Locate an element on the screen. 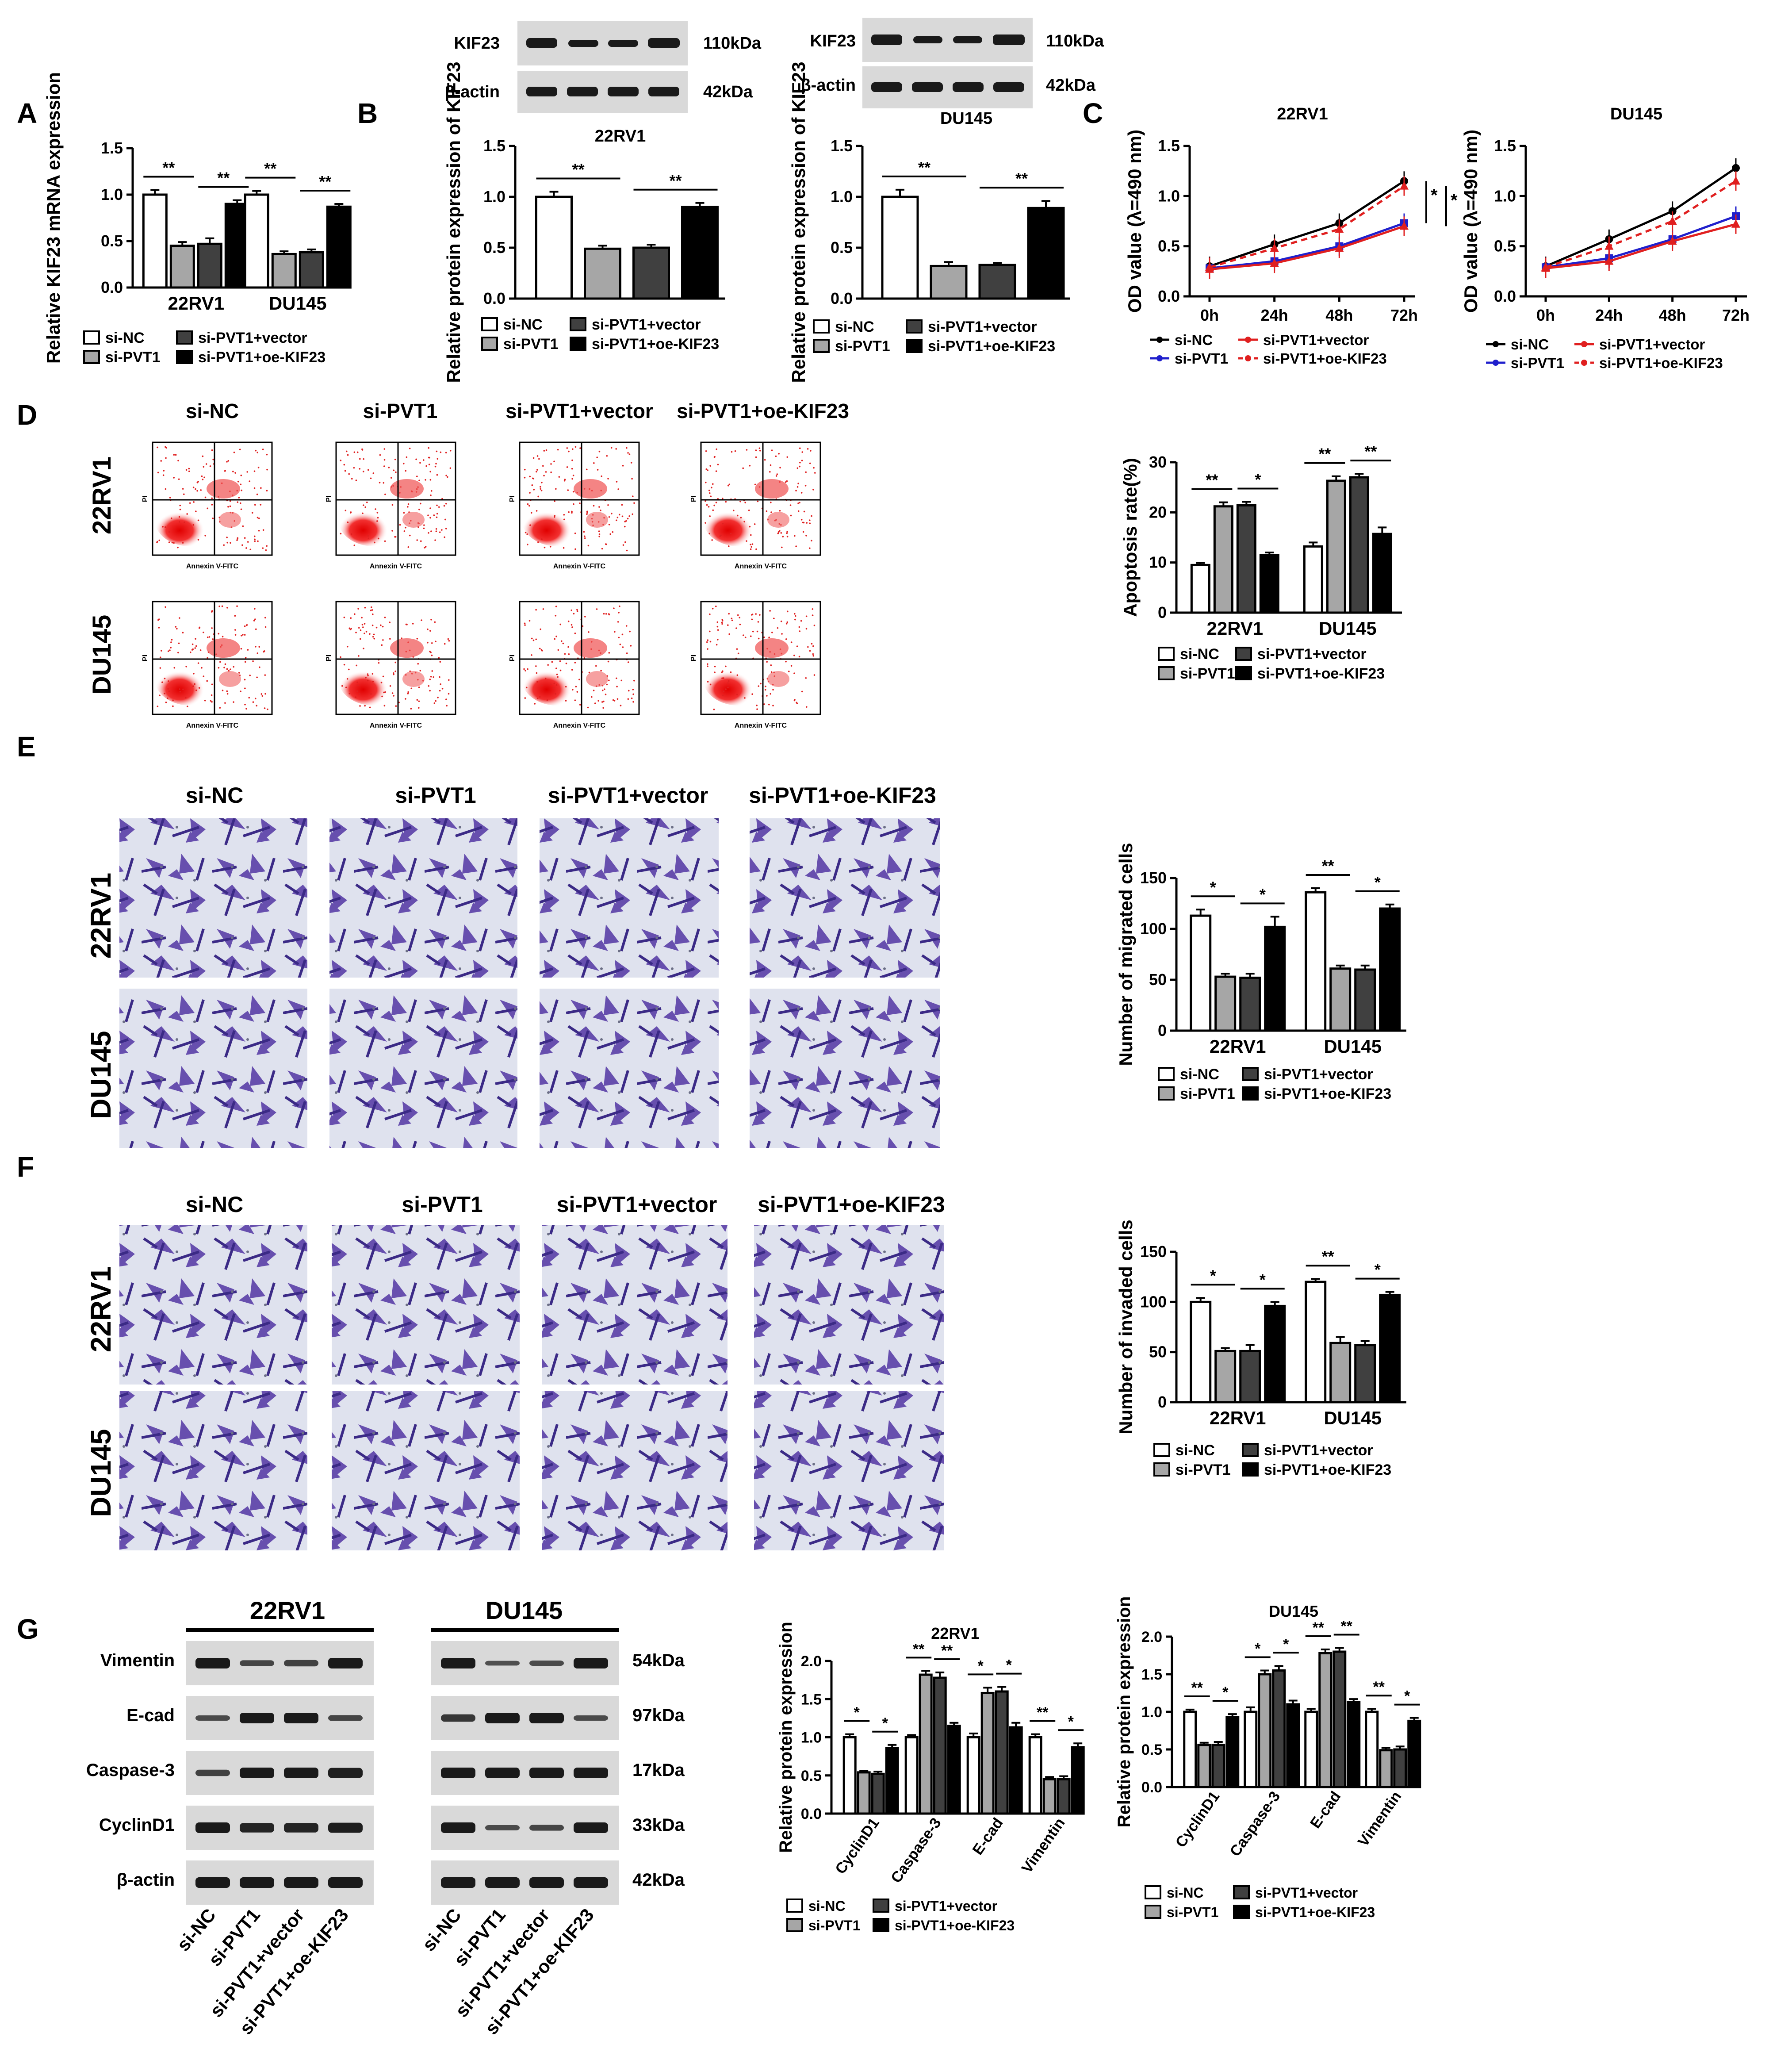 The width and height of the screenshot is (1792, 2052). panel-label-a: A is located at coordinates (27, 113).